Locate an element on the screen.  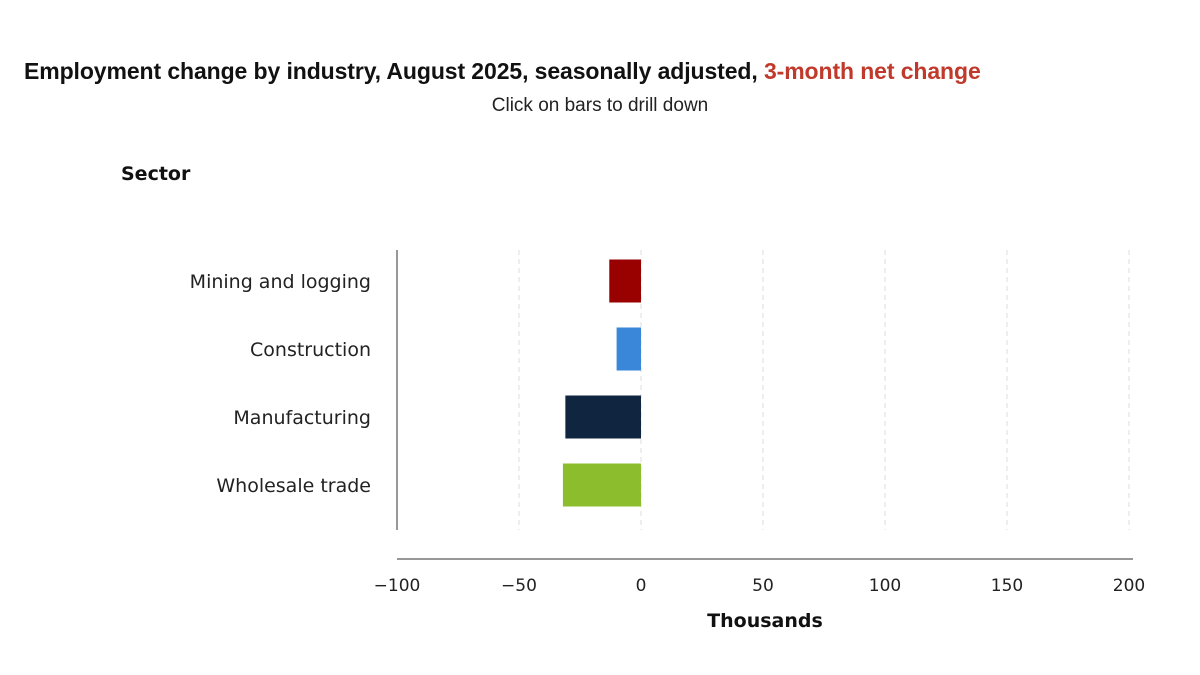
chart-title-highlight: 3-month net change is located at coordinates (872, 71).